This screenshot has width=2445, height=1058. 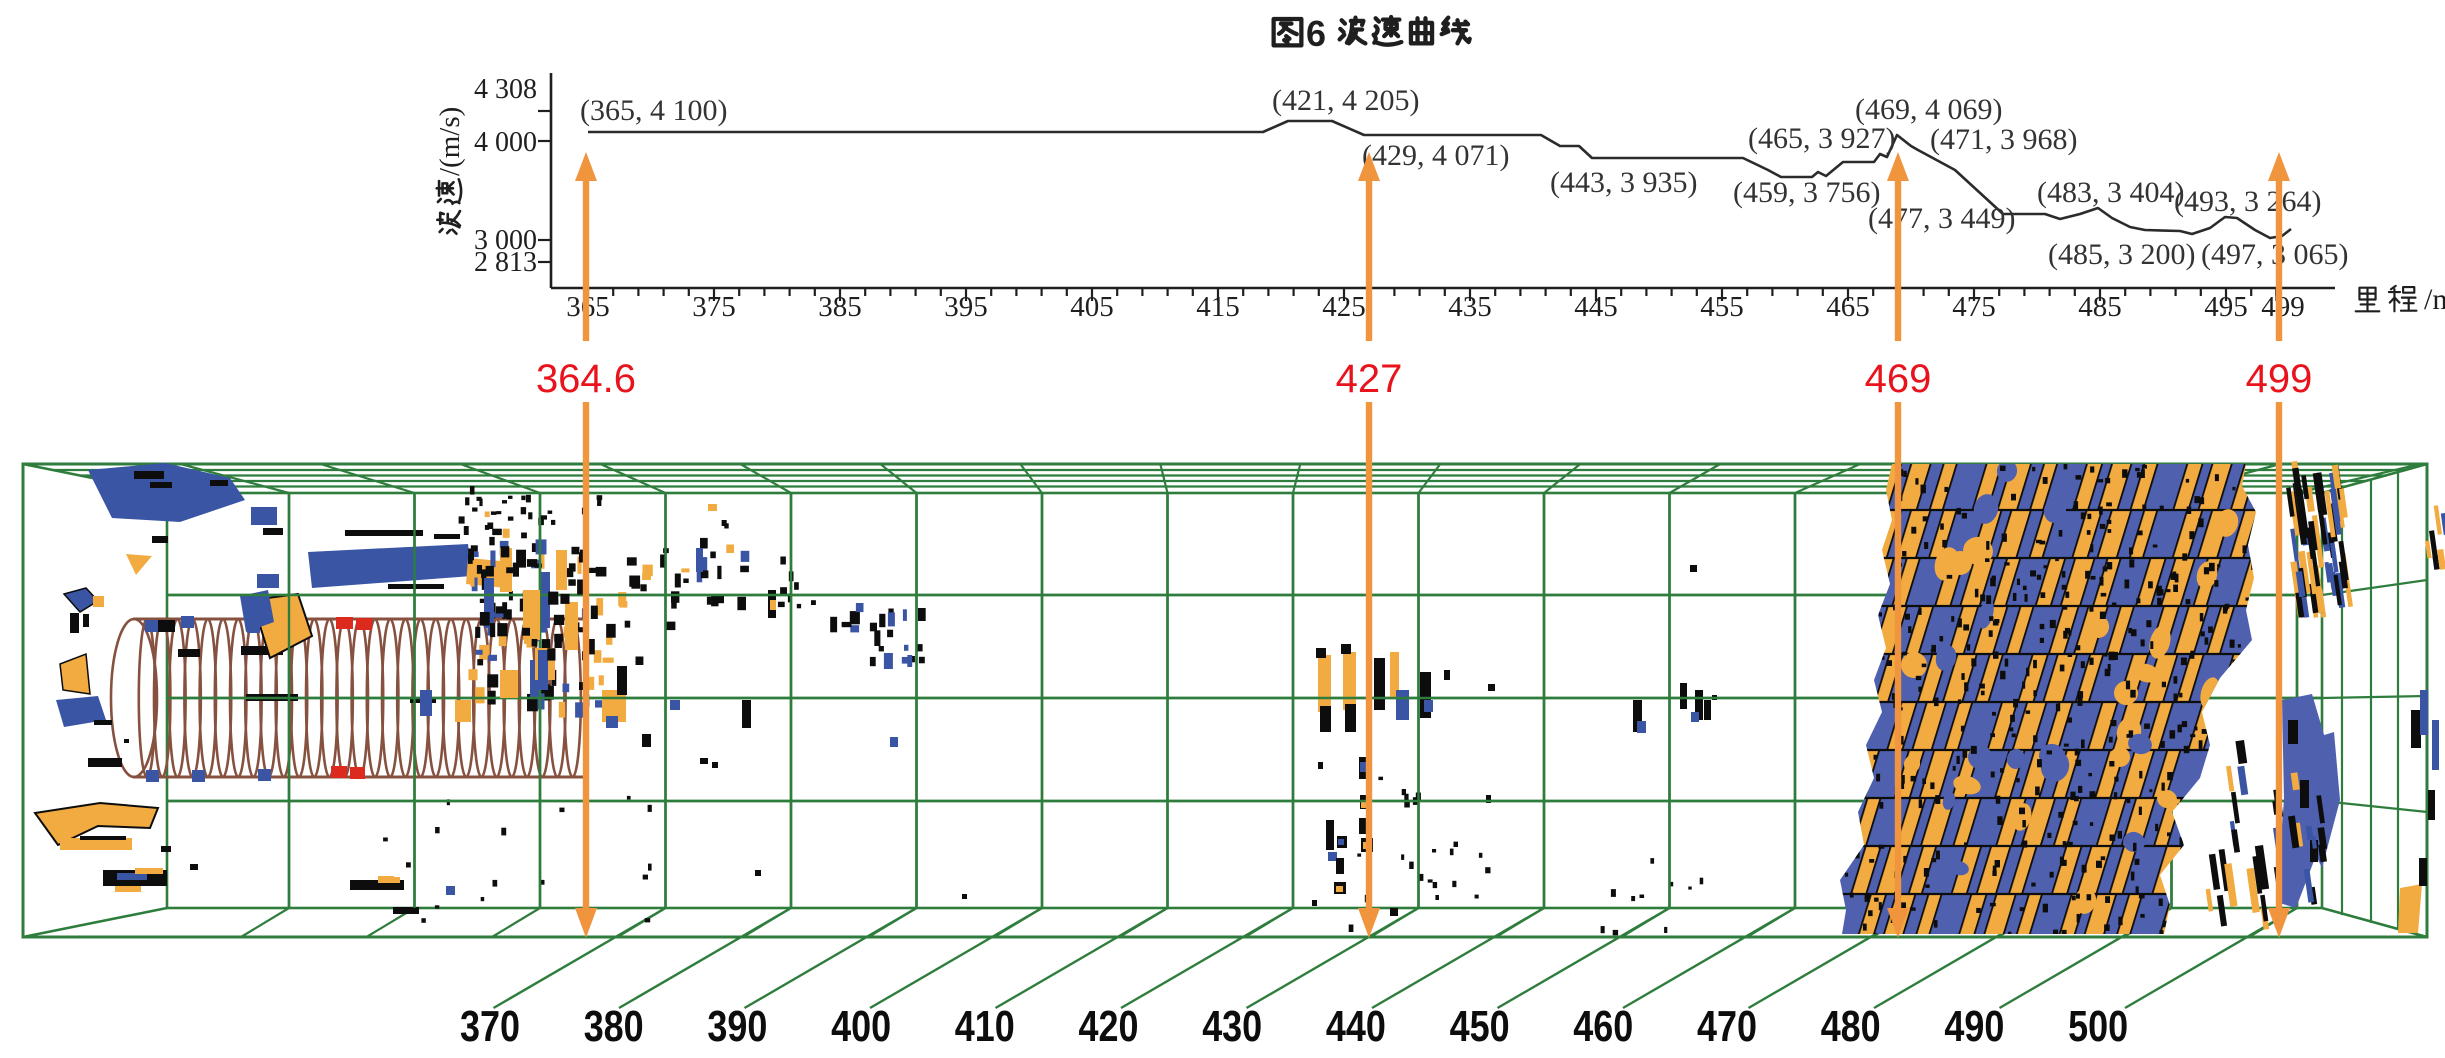 What do you see at coordinates (1218, 307) in the screenshot?
I see `svg-text: 415` at bounding box center [1218, 307].